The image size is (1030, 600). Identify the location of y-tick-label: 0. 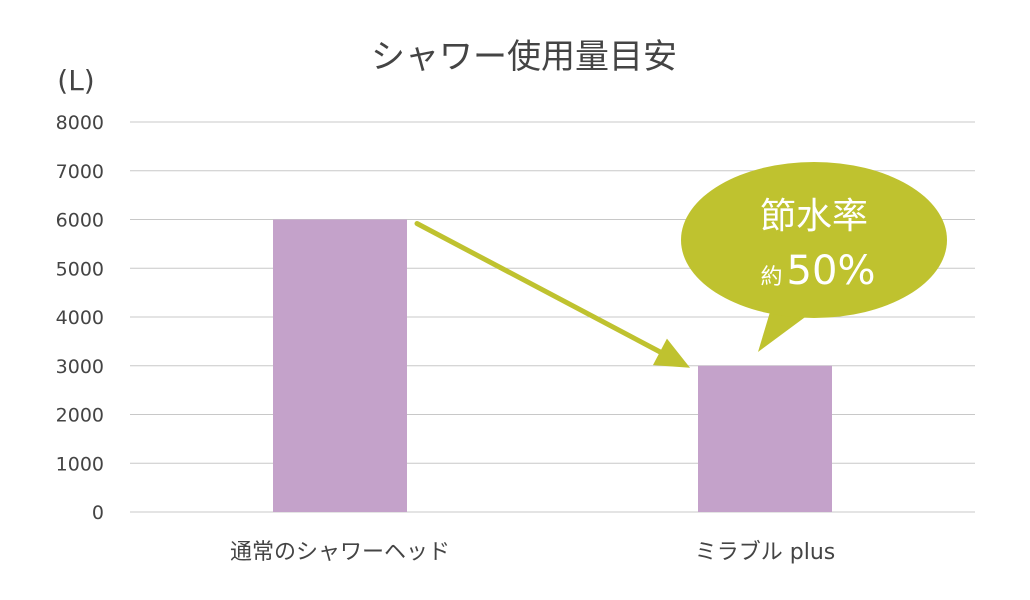
(98, 513).